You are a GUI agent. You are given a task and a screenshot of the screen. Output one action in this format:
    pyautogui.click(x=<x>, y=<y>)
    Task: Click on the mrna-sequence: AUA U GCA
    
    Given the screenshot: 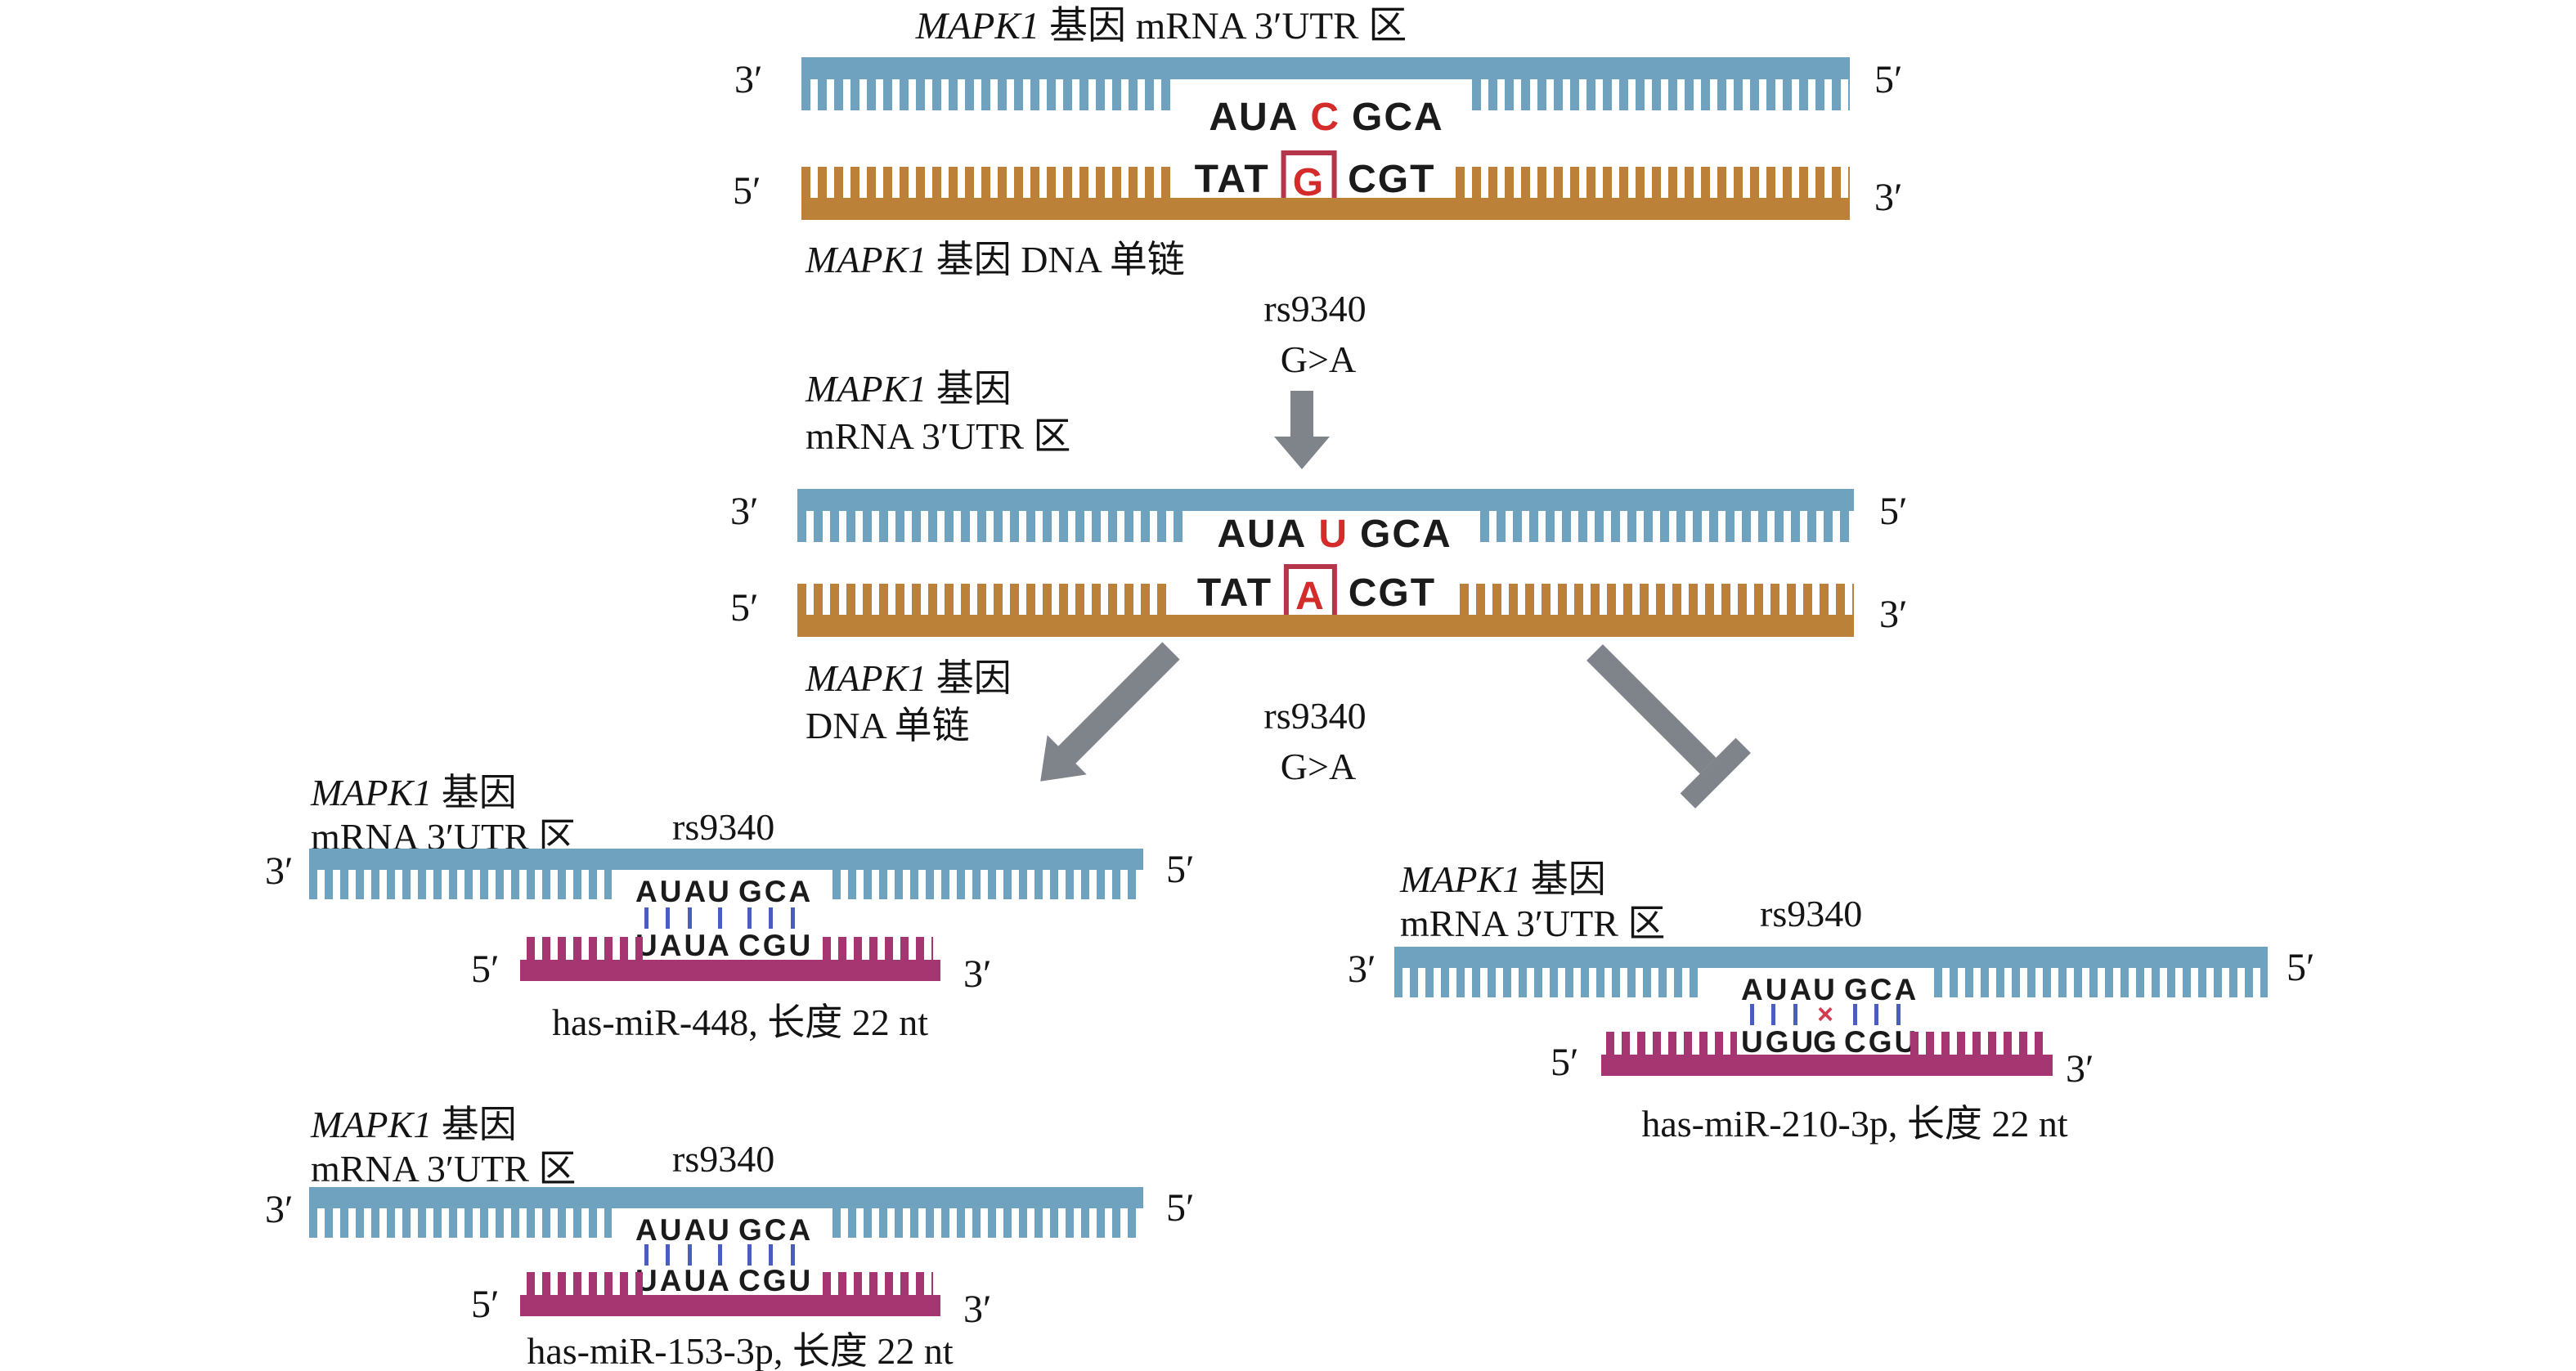 What is the action you would take?
    pyautogui.click(x=724, y=1230)
    